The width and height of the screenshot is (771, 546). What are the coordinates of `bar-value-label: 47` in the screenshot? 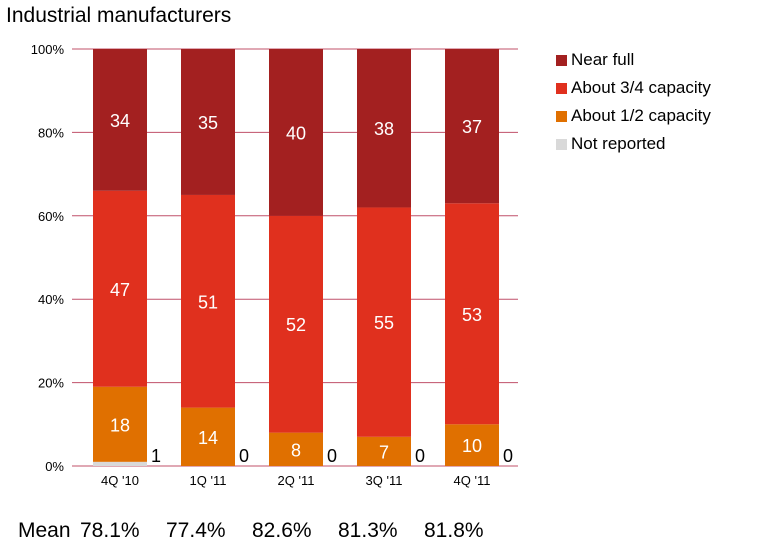 It's located at (120, 290).